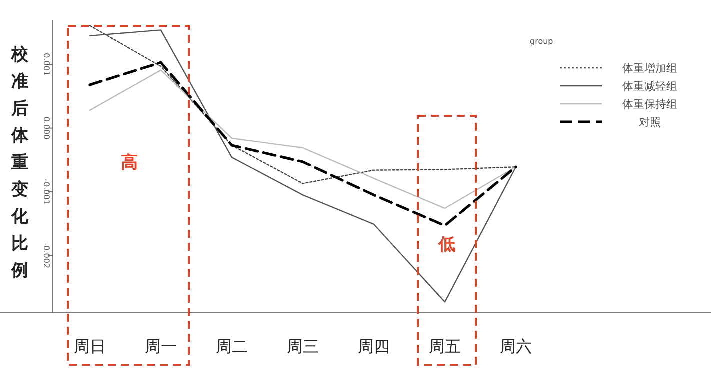 This screenshot has width=711, height=375. I want to click on y-tick-label: 0.001, so click(46, 64).